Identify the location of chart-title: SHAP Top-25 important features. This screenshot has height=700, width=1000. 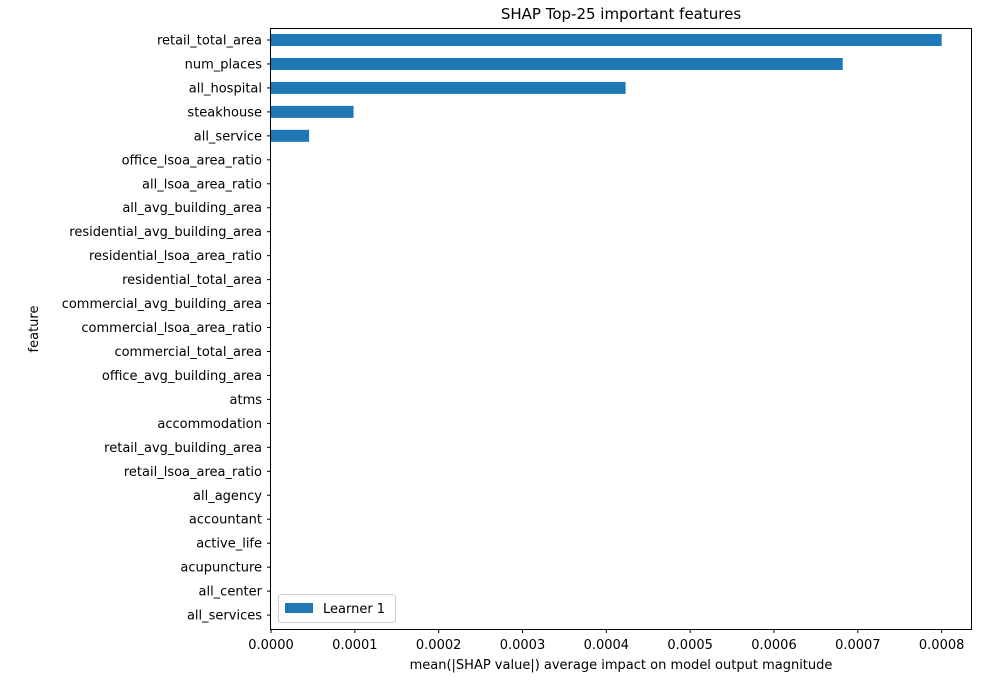
(621, 14).